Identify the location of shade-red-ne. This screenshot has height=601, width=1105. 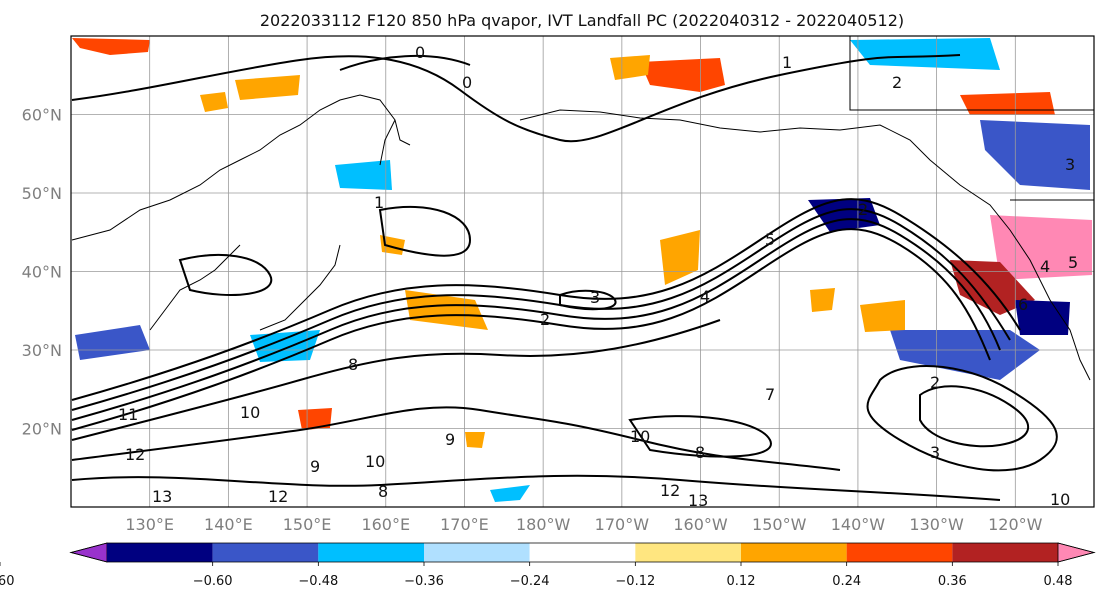
(1007, 103).